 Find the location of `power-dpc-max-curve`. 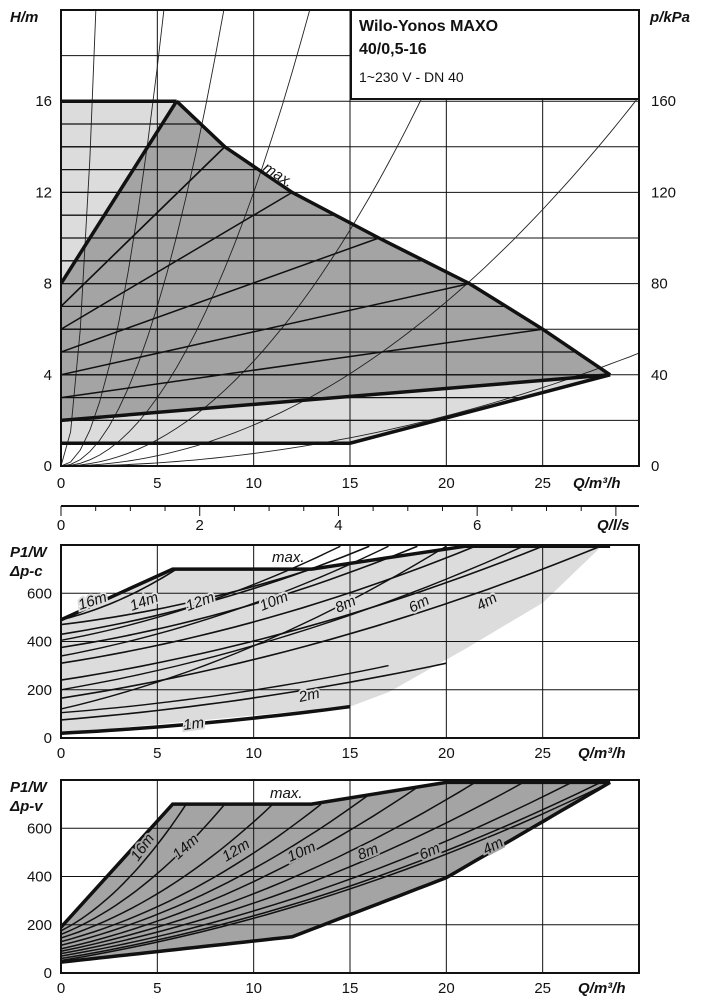

power-dpc-max-curve is located at coordinates (336, 583).